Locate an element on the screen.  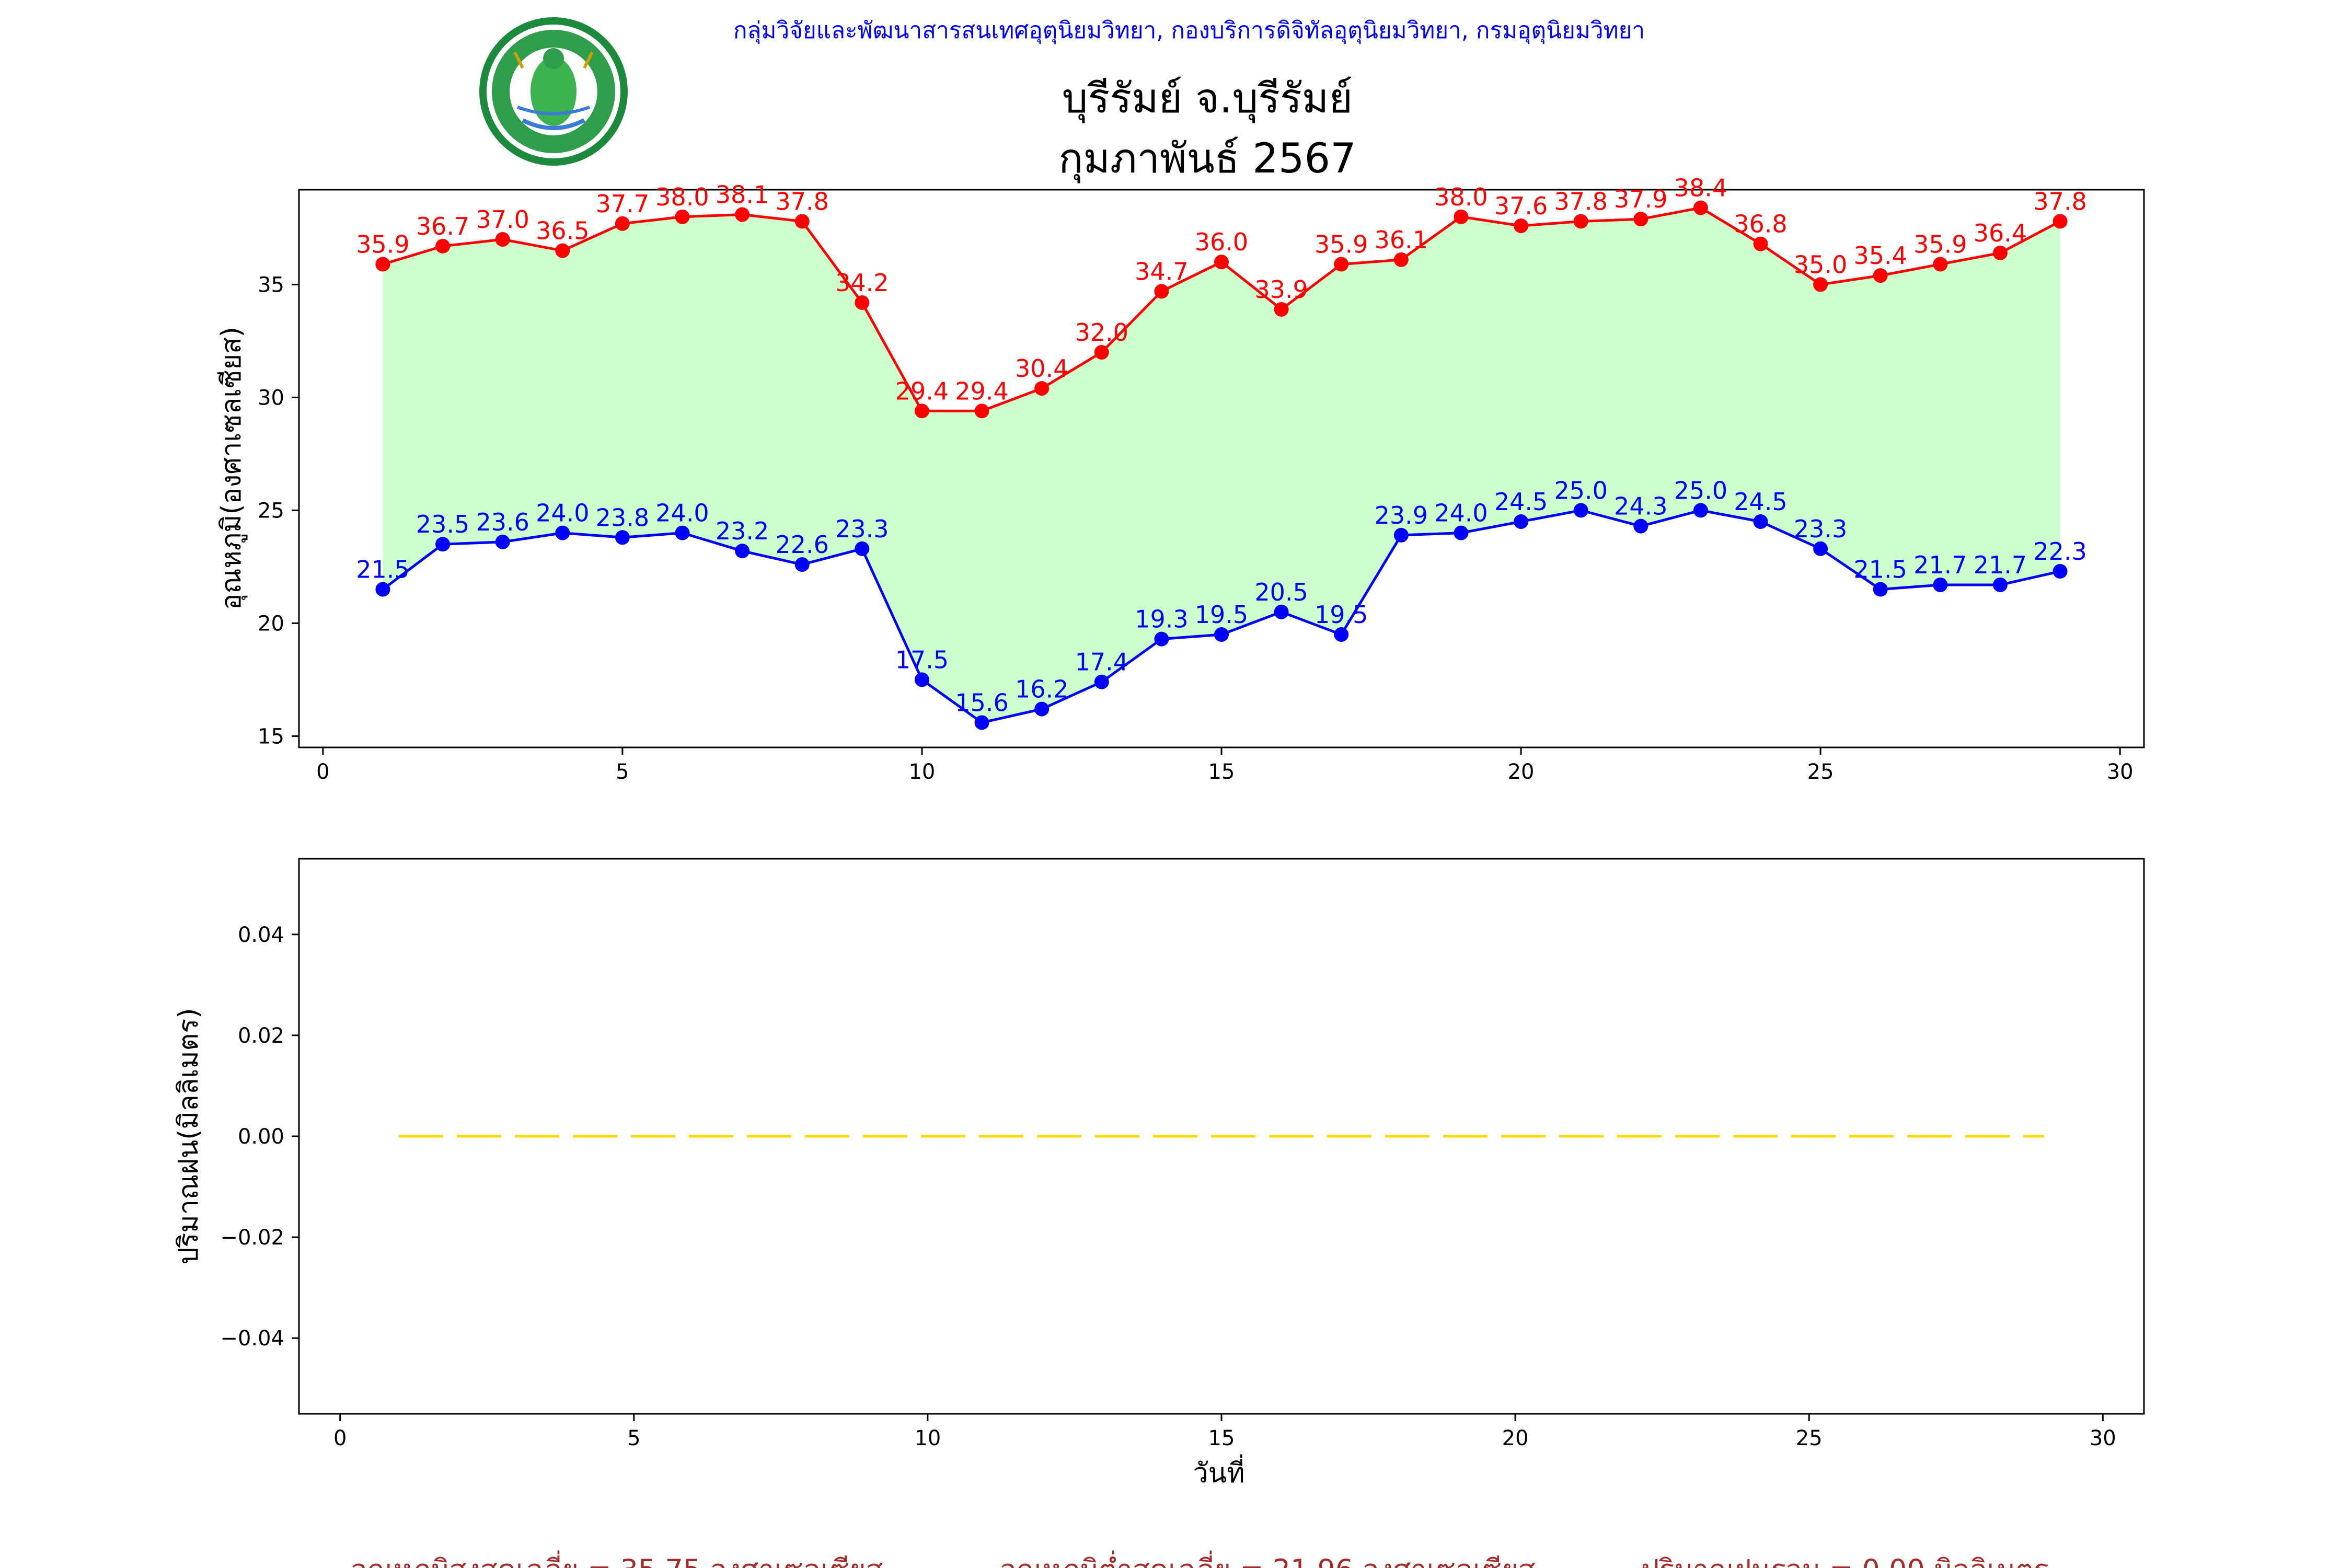
max-temperature-label: 36.5 is located at coordinates (562, 231).